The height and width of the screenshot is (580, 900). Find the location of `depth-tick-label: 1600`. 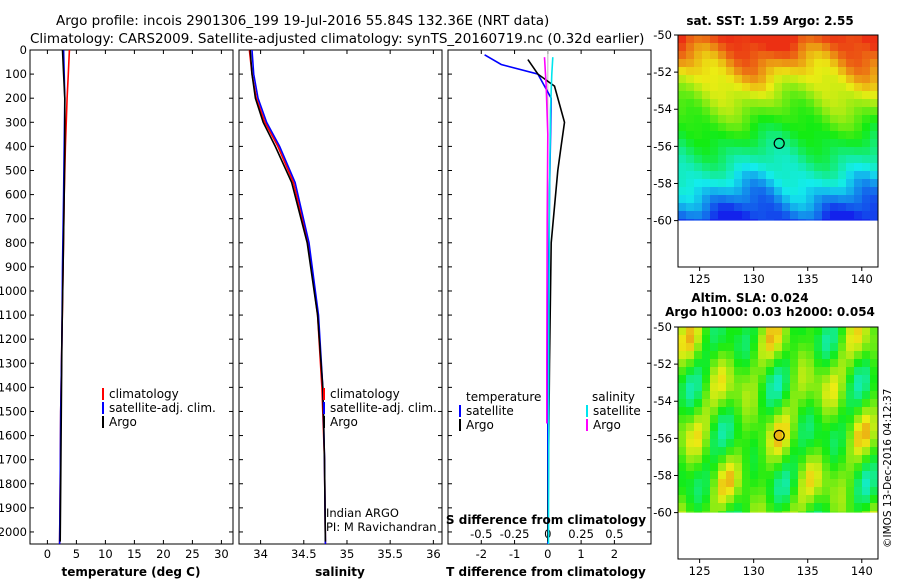

depth-tick-label: 1600 is located at coordinates (13, 436).